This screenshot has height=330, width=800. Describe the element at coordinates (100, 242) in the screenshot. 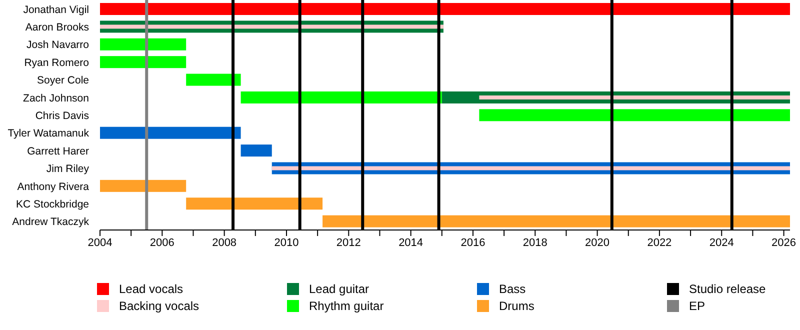

I see `x-tick-label: 2004` at that location.